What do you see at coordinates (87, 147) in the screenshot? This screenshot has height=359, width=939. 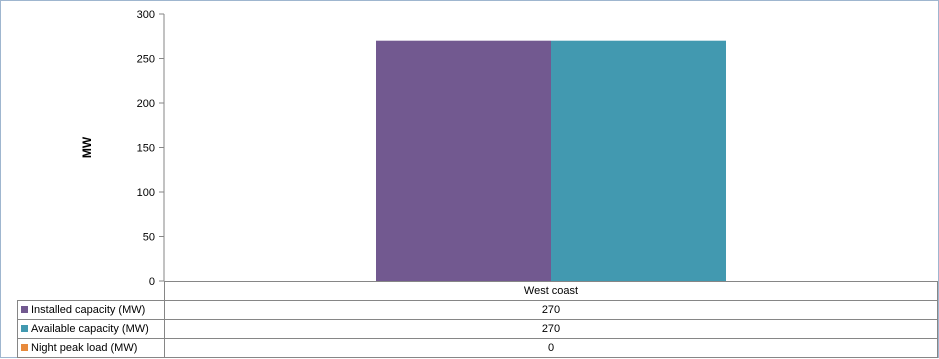 I see `y-axis-label: MW` at bounding box center [87, 147].